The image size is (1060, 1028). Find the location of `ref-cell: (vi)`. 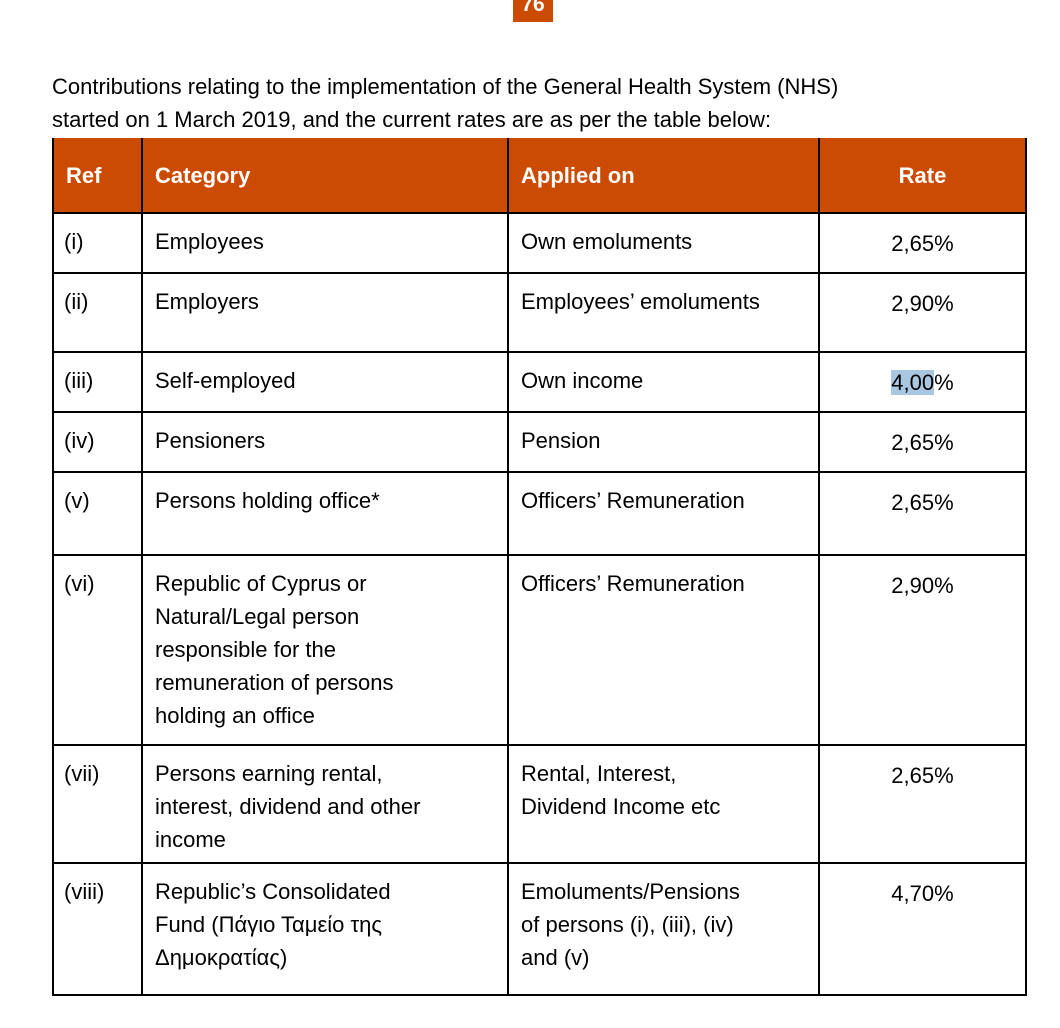

ref-cell: (vi) is located at coordinates (97, 650).